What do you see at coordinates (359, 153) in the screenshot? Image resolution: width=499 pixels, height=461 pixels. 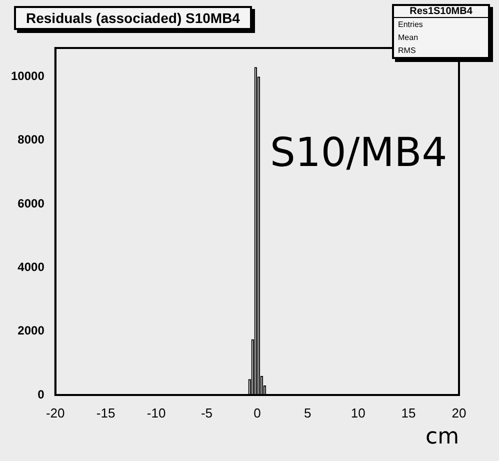 I see `annotation: S10/MB4` at bounding box center [359, 153].